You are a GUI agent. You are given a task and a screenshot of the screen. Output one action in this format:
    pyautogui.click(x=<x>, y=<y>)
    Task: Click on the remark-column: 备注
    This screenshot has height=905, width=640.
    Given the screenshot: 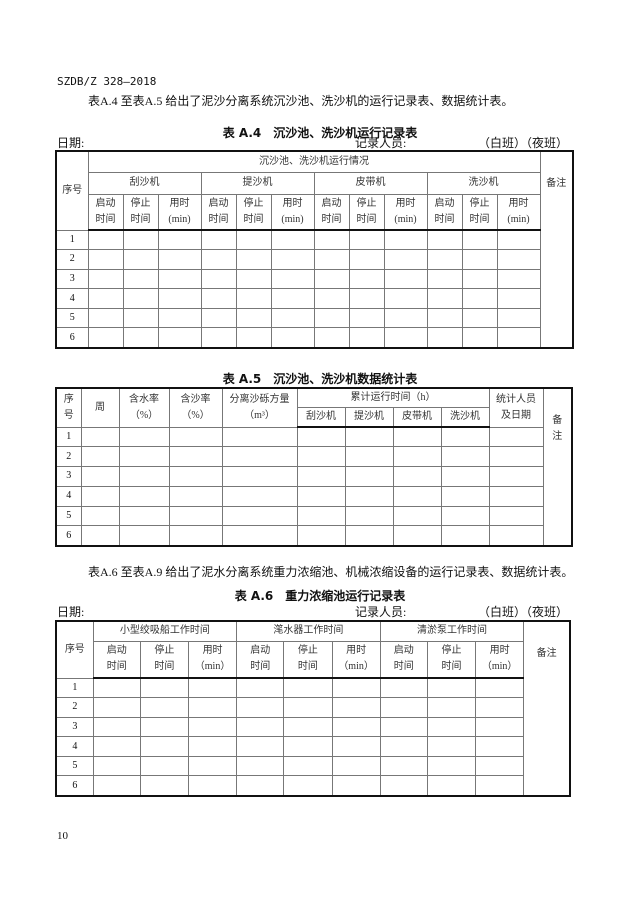 What is the action you would take?
    pyautogui.click(x=547, y=708)
    